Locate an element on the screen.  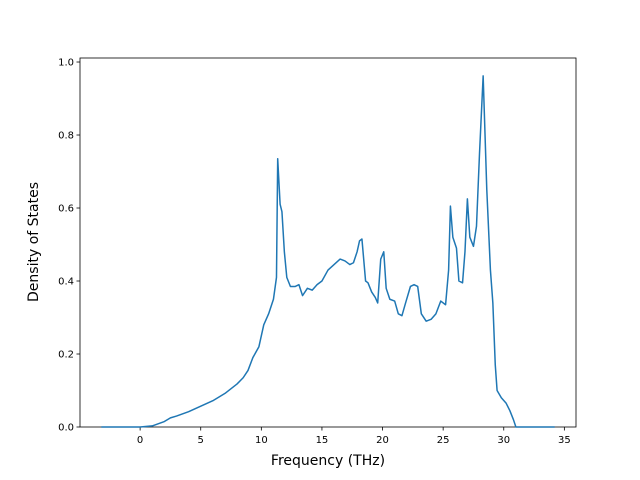
y-tick-label: 0.0 is located at coordinates (66, 428).